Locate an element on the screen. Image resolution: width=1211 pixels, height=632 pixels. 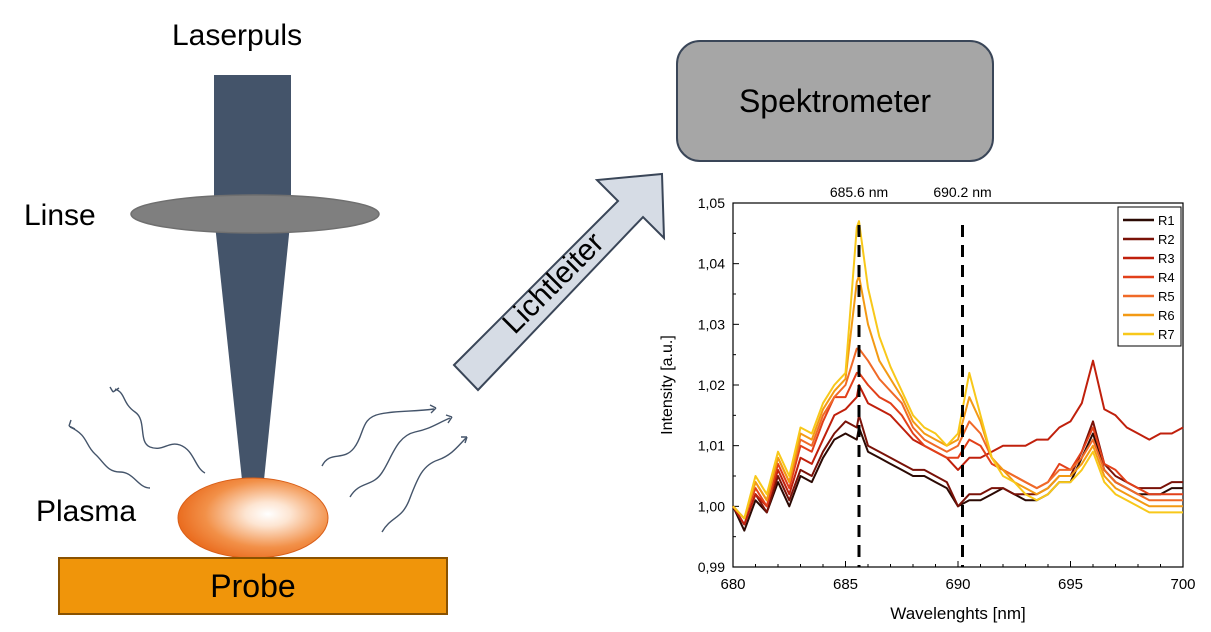
x-axis-label: Wavelenghts [nm] is located at coordinates (957, 613).